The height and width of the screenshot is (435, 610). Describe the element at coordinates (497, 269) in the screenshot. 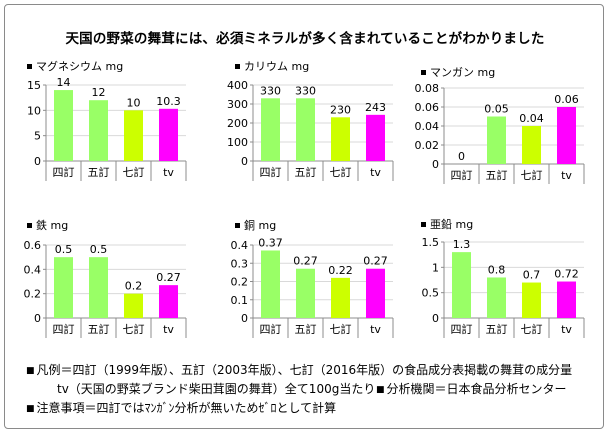

I see `data-label: 0.8` at that location.